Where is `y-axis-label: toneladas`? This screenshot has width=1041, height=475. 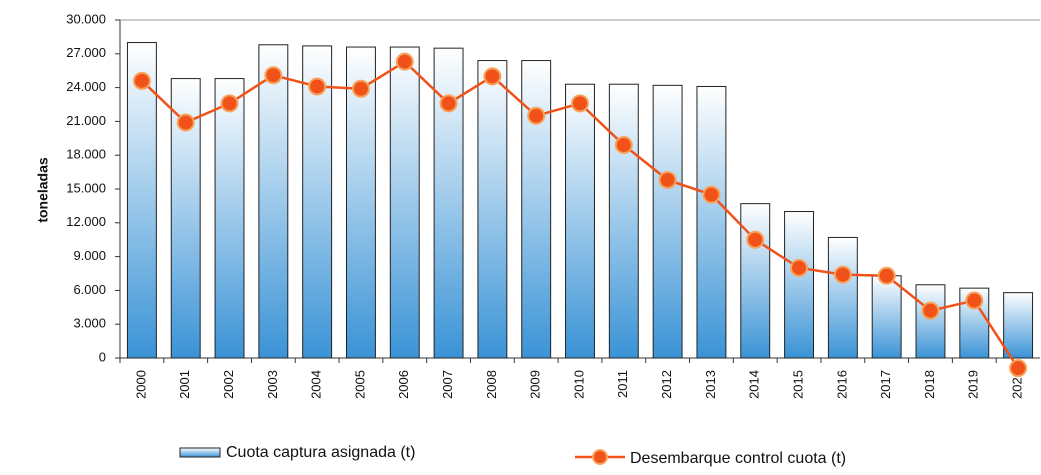 y-axis-label: toneladas is located at coordinates (43, 190).